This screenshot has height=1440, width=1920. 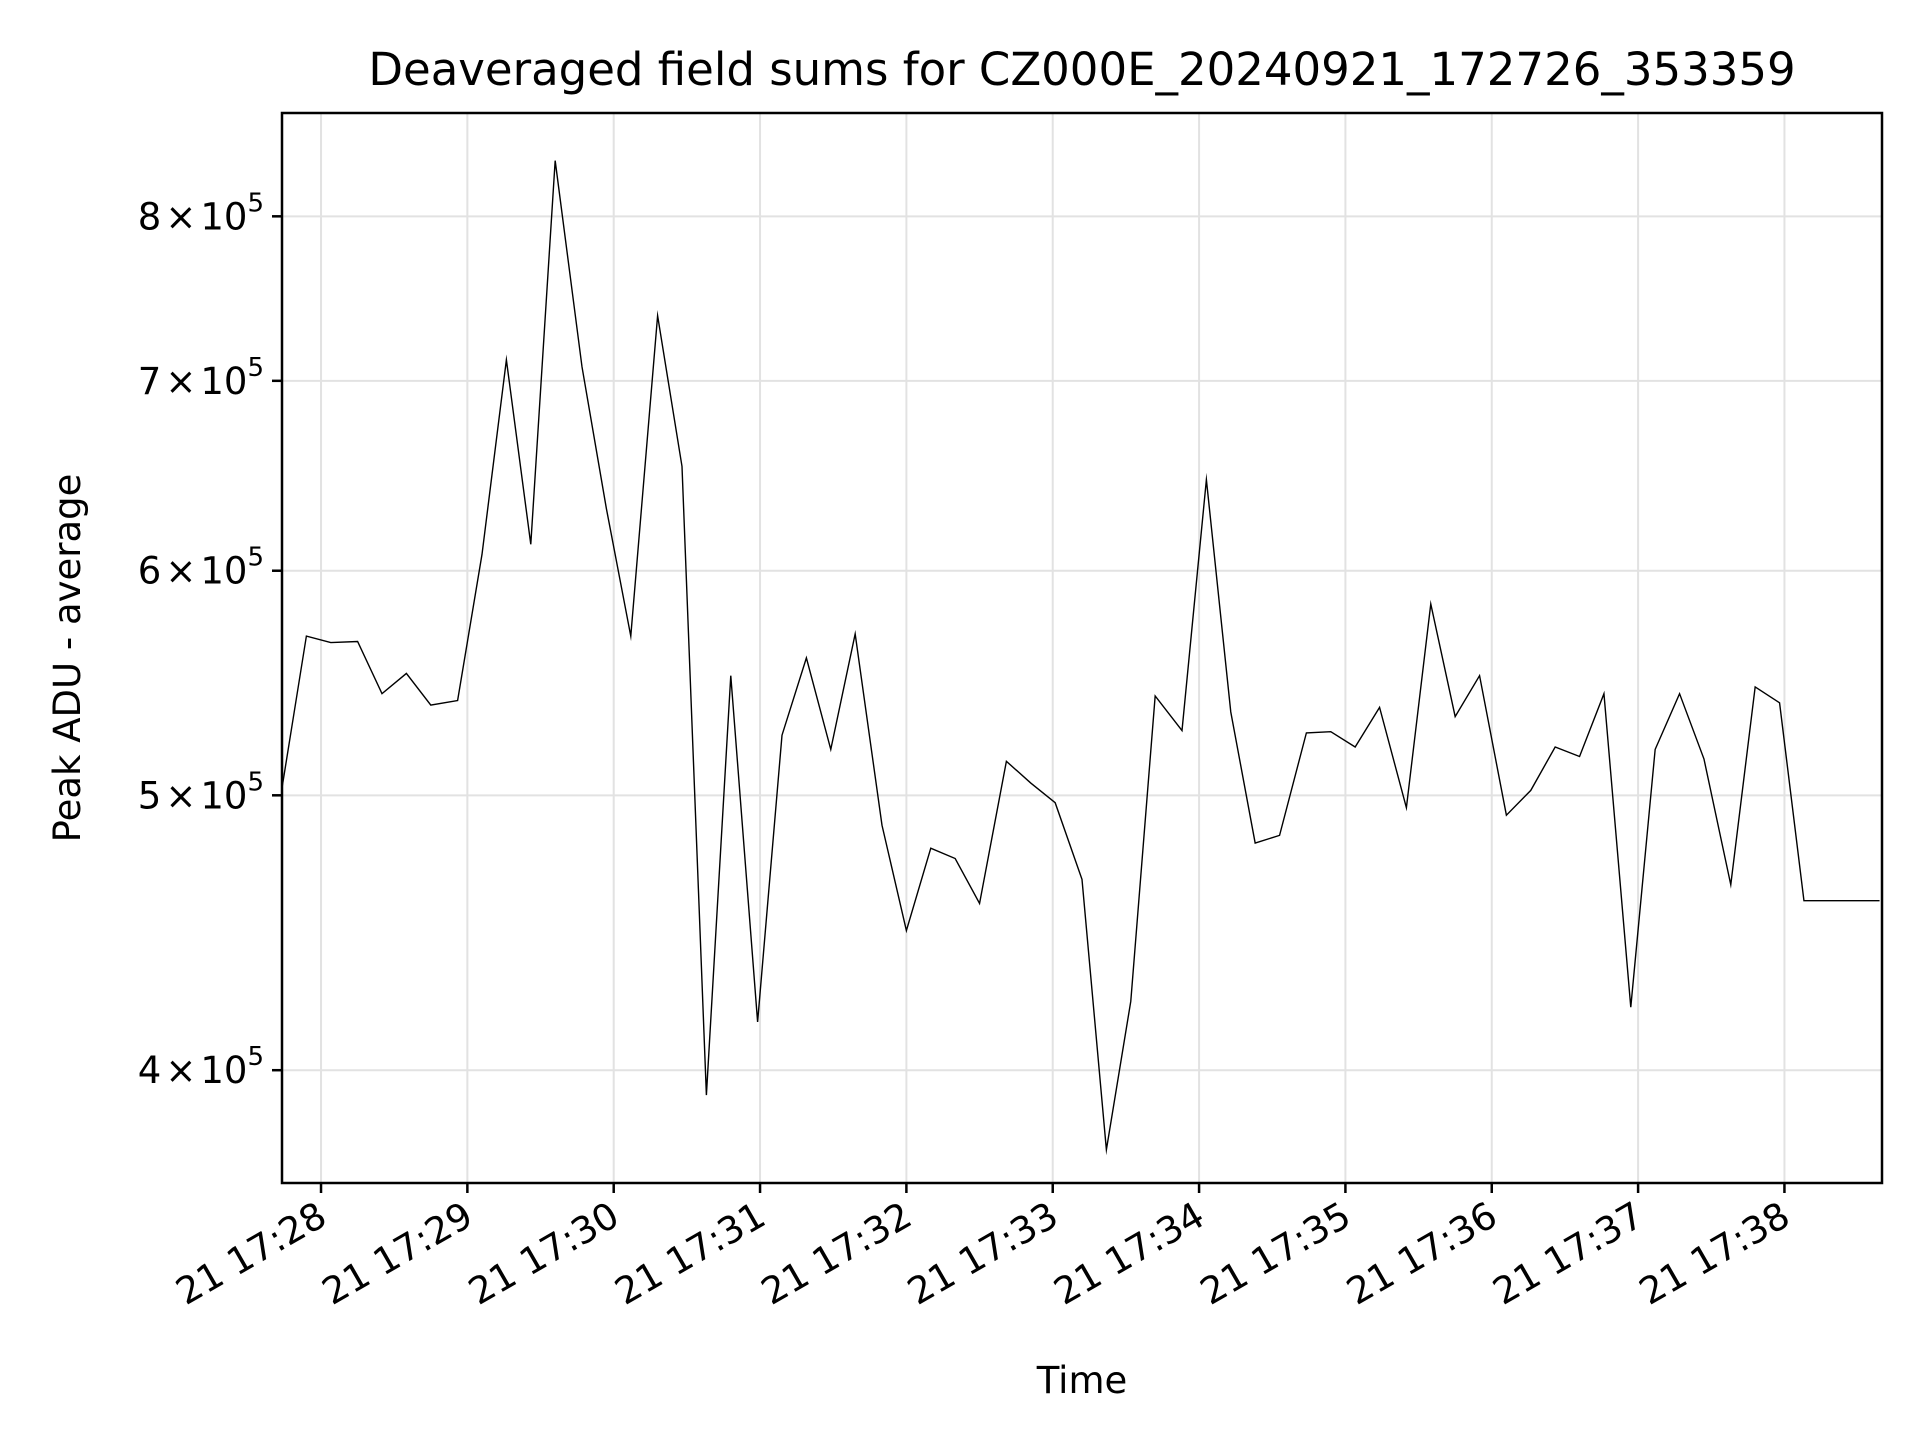 I want to click on y-tick-label: 5 × 10⁵, so click(x=201, y=792).